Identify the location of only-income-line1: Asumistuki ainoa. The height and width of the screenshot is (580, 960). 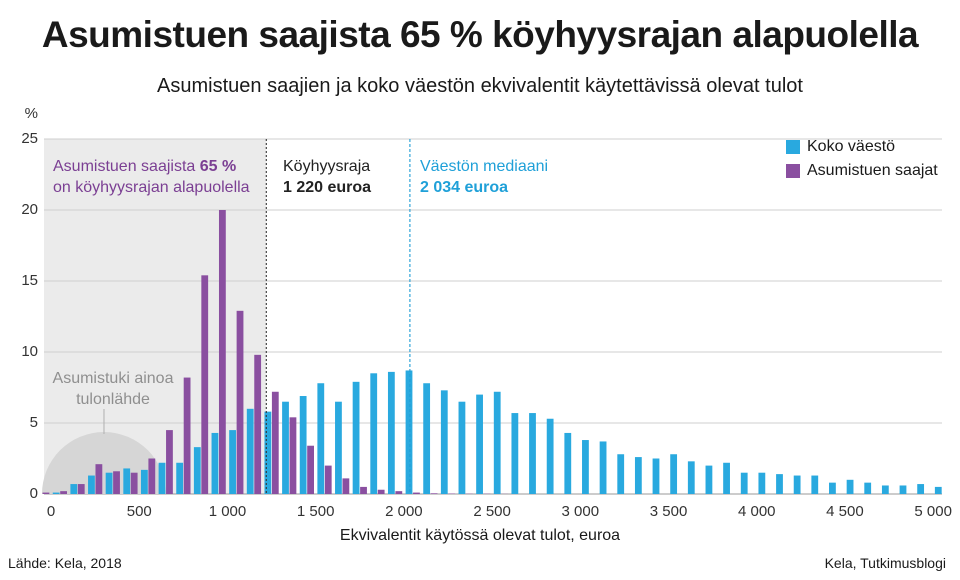
(113, 378).